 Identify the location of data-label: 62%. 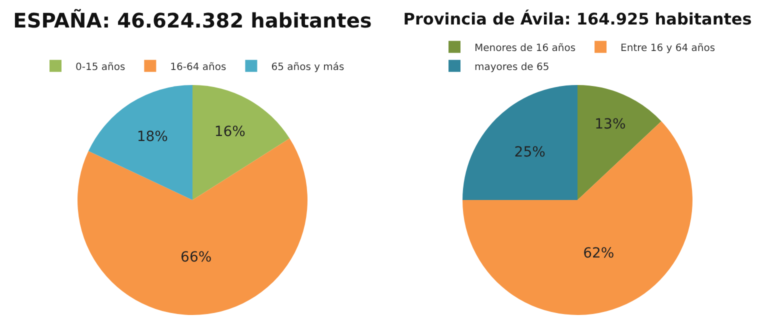
(598, 253).